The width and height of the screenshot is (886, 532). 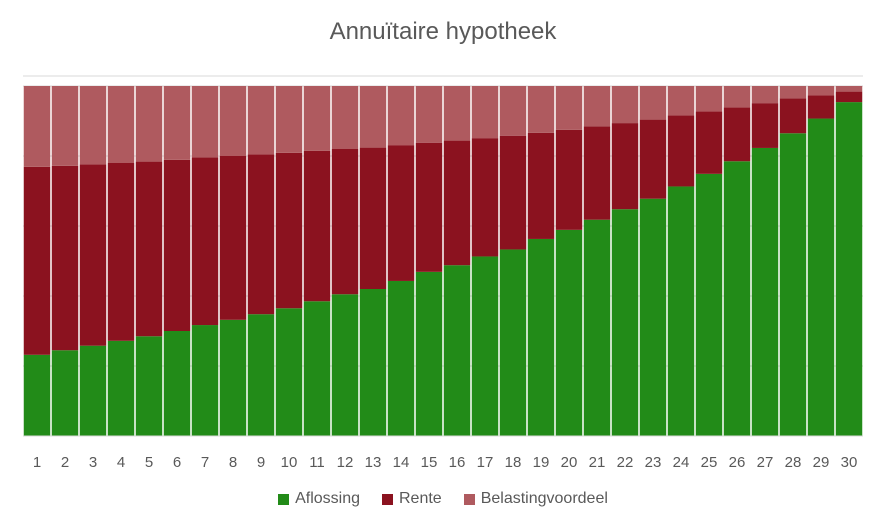 I want to click on legend-label: Aflossing, so click(x=327, y=498).